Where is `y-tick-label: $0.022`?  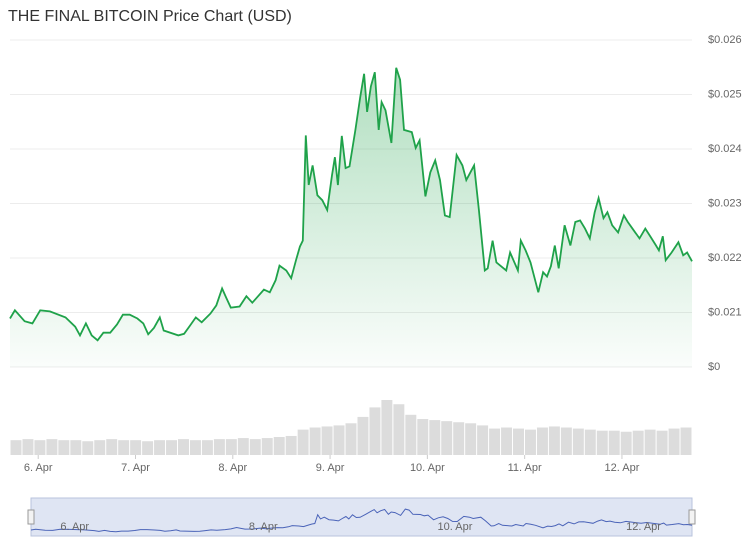 y-tick-label: $0.022 is located at coordinates (725, 258).